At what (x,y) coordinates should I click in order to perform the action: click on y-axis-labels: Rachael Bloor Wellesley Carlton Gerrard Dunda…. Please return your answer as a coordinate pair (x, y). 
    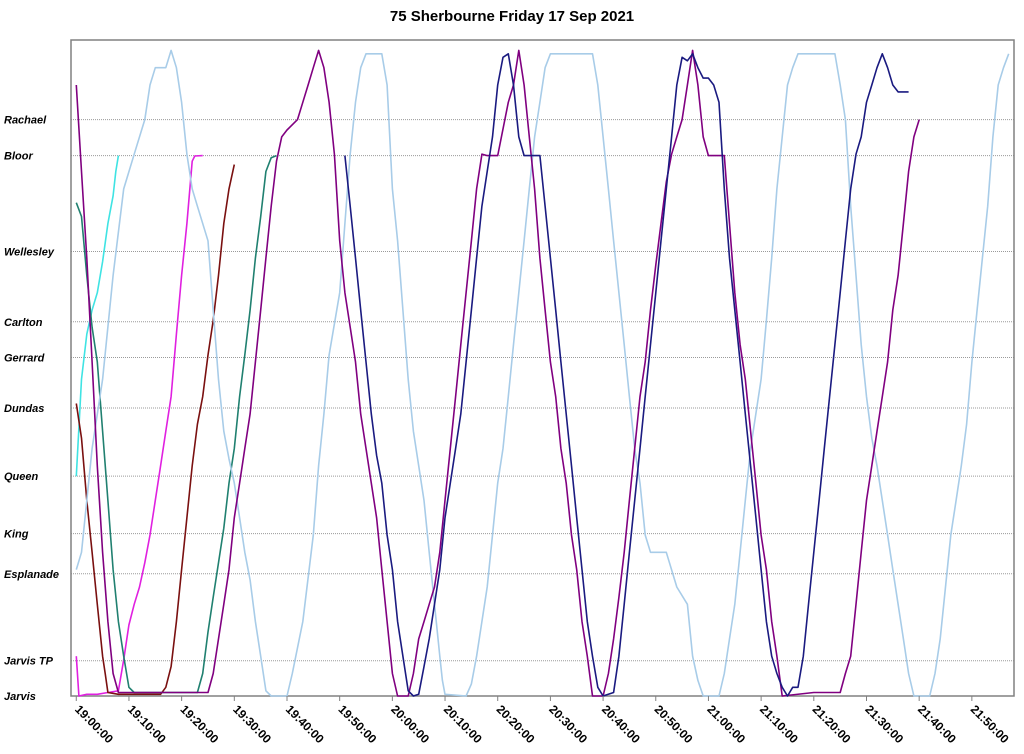
    Looking at the image, I should click on (31, 409).